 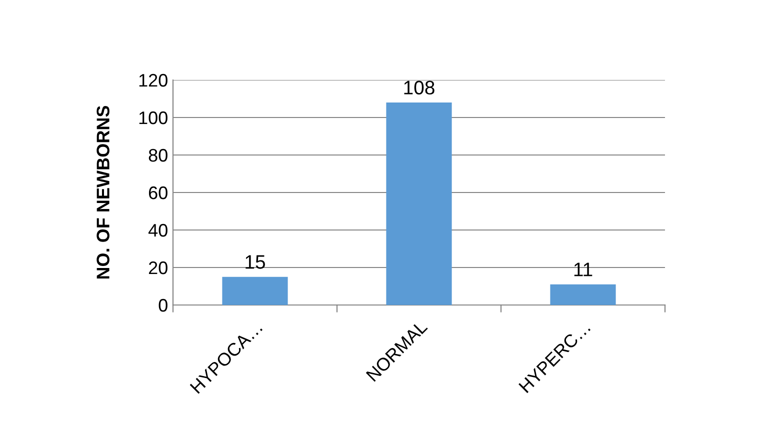 I want to click on y-tick-label: 80, so click(x=158, y=155).